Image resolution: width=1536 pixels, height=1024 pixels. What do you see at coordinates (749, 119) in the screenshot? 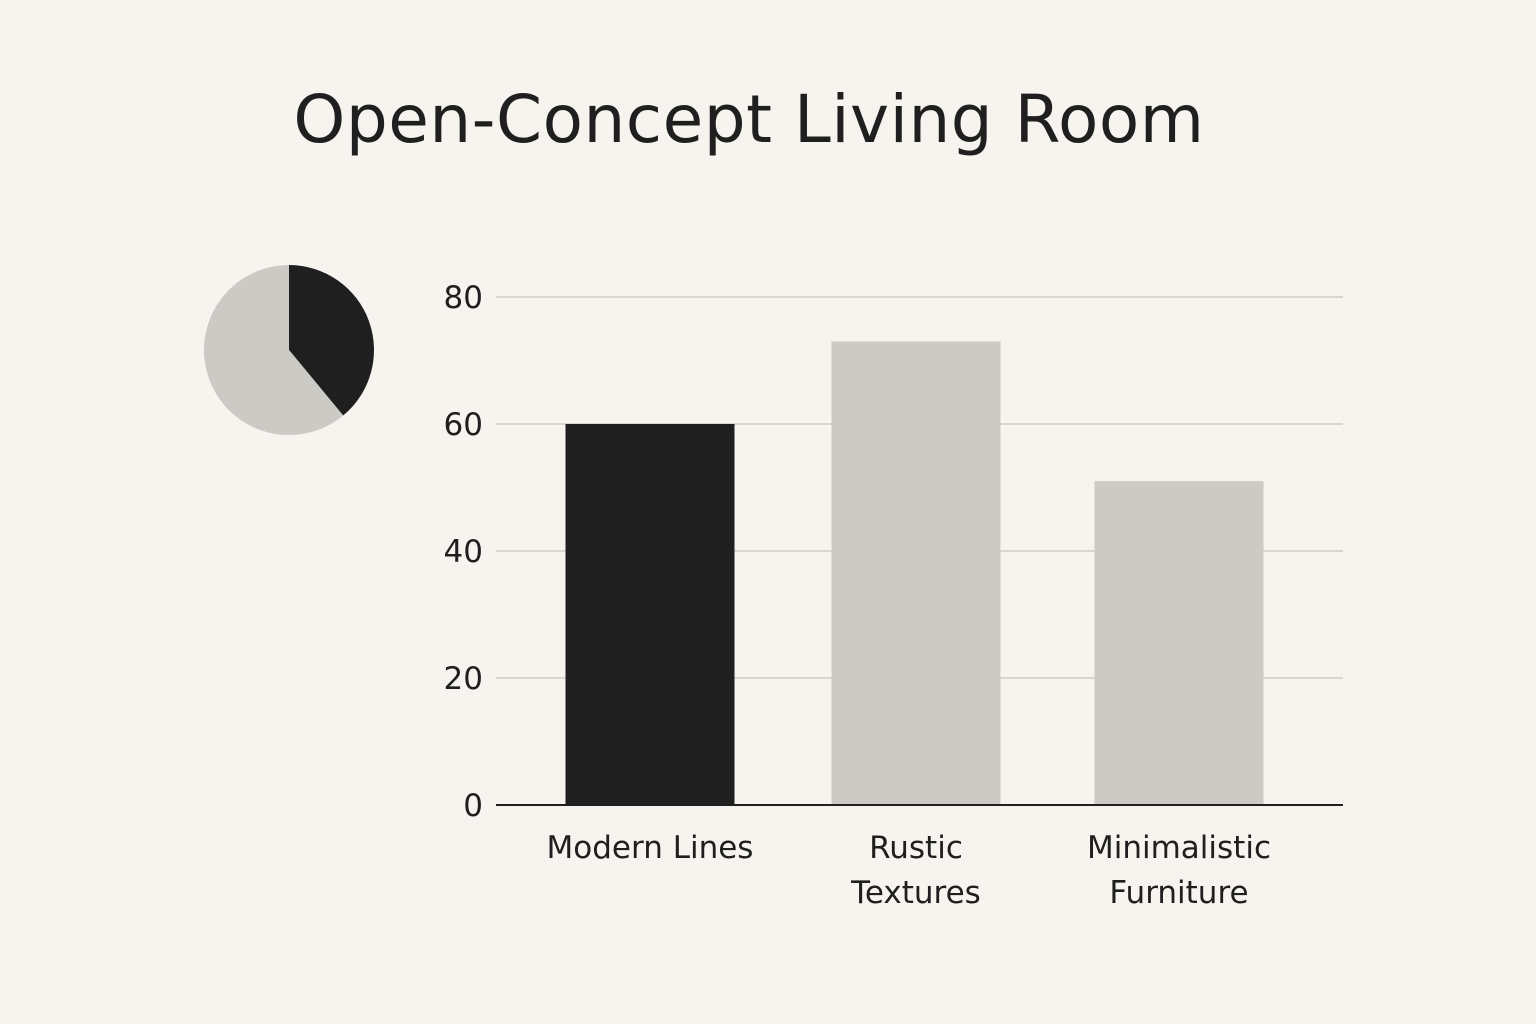
I see `chart-title: Open-Concept Living Room` at bounding box center [749, 119].